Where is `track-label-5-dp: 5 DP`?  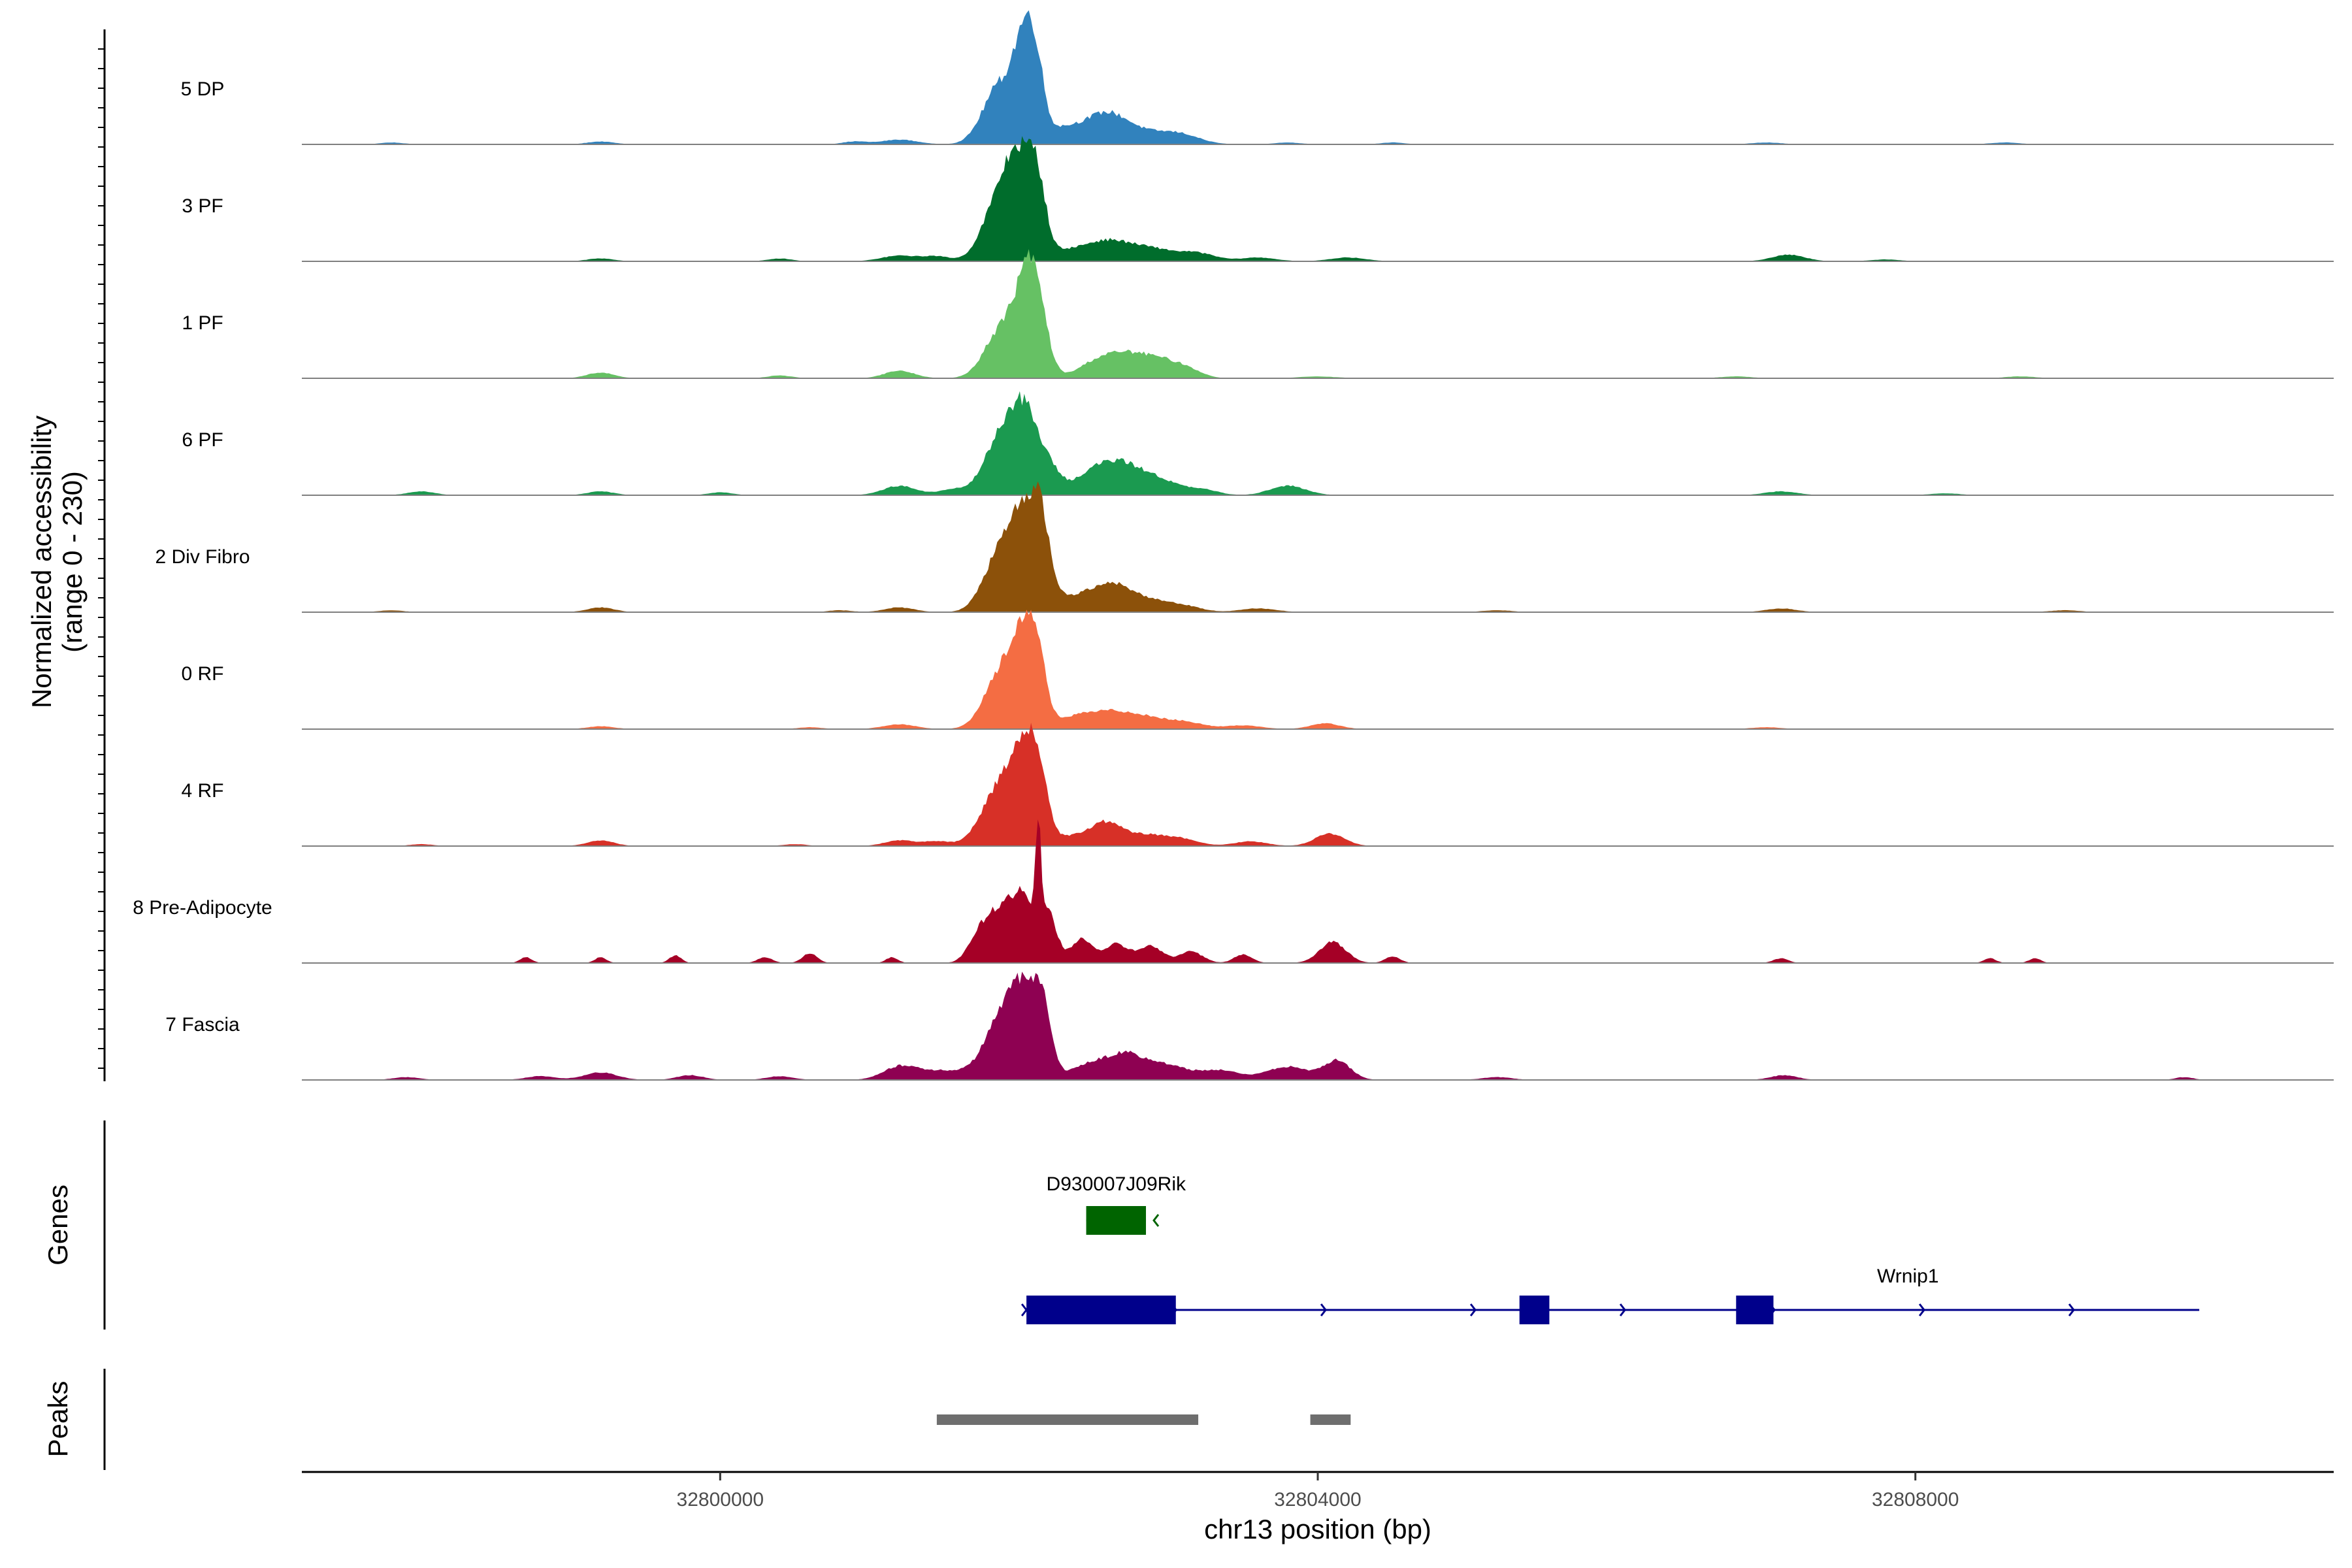
track-label-5-dp: 5 DP is located at coordinates (203, 89).